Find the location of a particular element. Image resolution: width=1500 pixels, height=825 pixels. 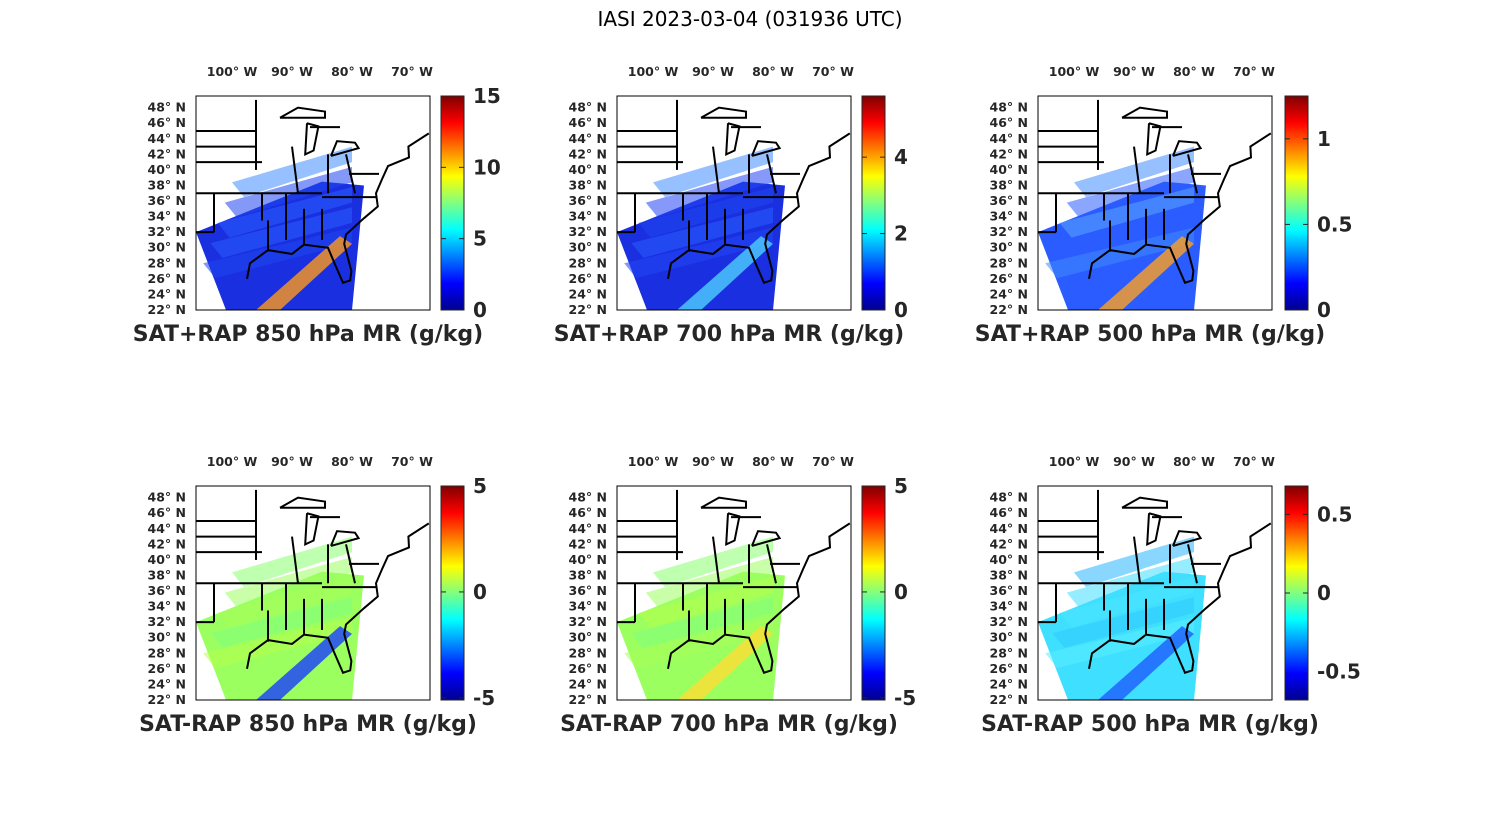

colorbar-tick-label: 0.5 is located at coordinates (1334, 224).